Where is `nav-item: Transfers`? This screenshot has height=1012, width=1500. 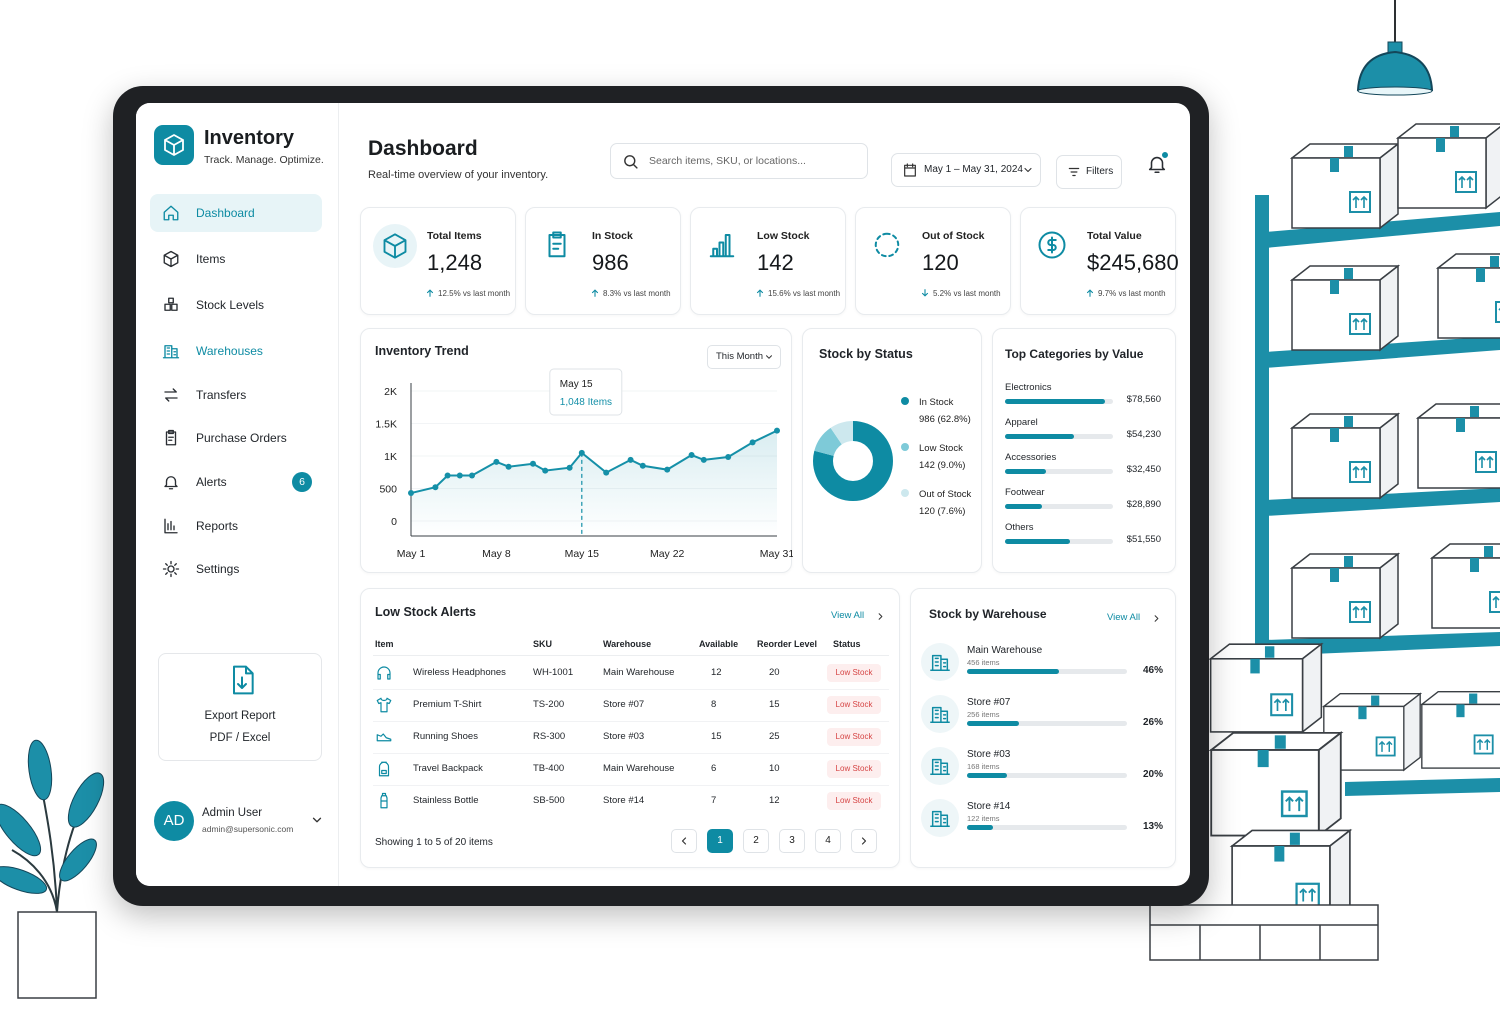
nav-item: Transfers is located at coordinates (236, 395).